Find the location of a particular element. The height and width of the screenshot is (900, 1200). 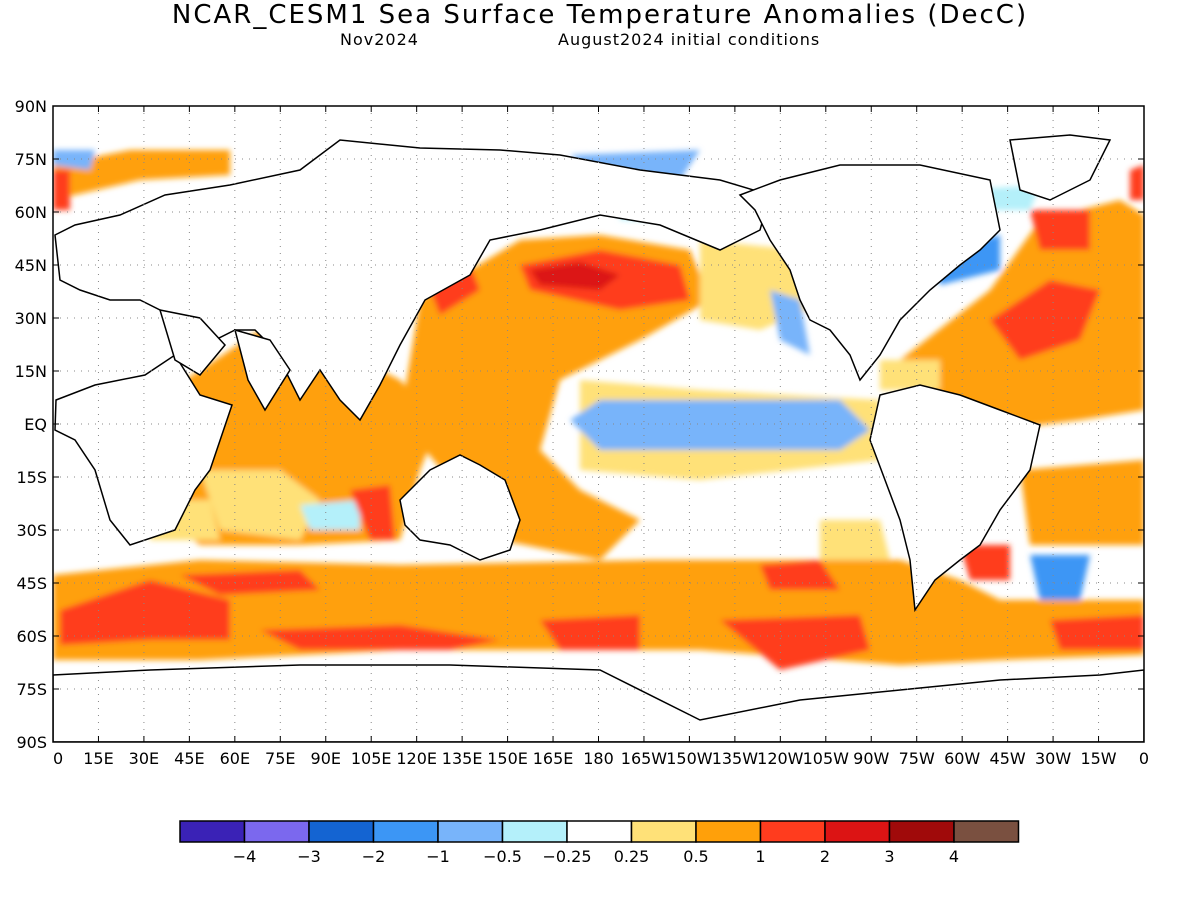

landmass-north-america is located at coordinates (869, 273).